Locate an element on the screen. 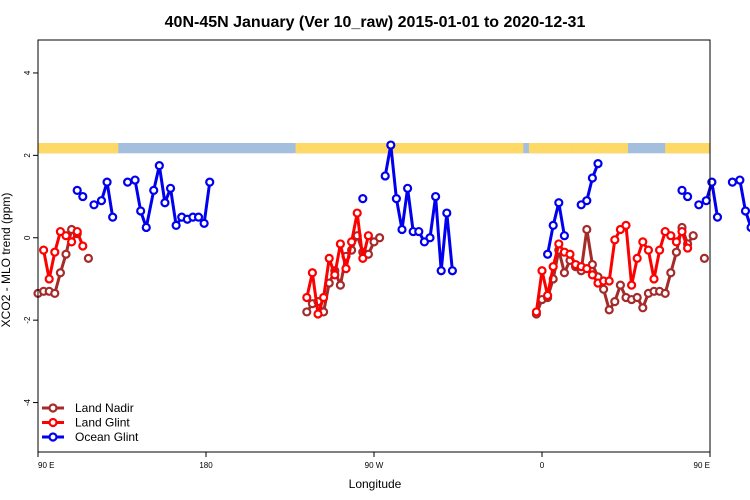 The height and width of the screenshot is (500, 750). y-tick-label: 4 is located at coordinates (27, 72).